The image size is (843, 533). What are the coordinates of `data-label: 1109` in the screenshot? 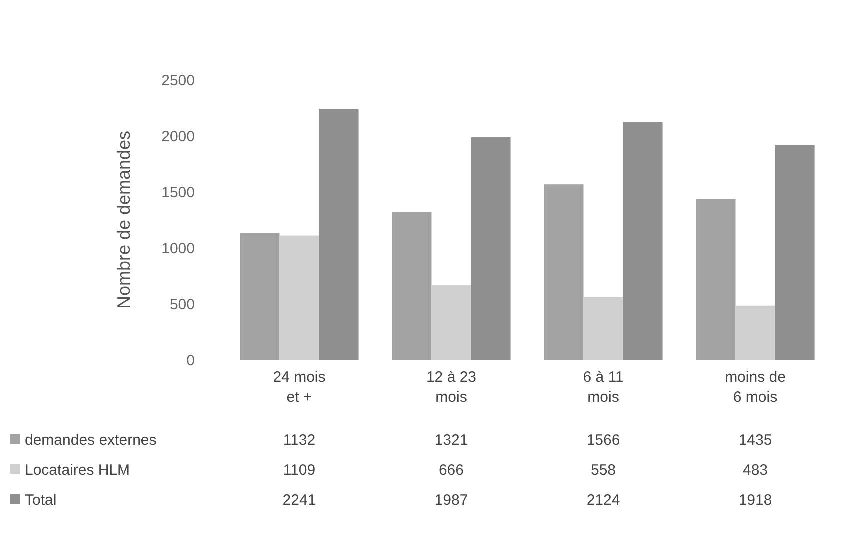 It's located at (299, 470).